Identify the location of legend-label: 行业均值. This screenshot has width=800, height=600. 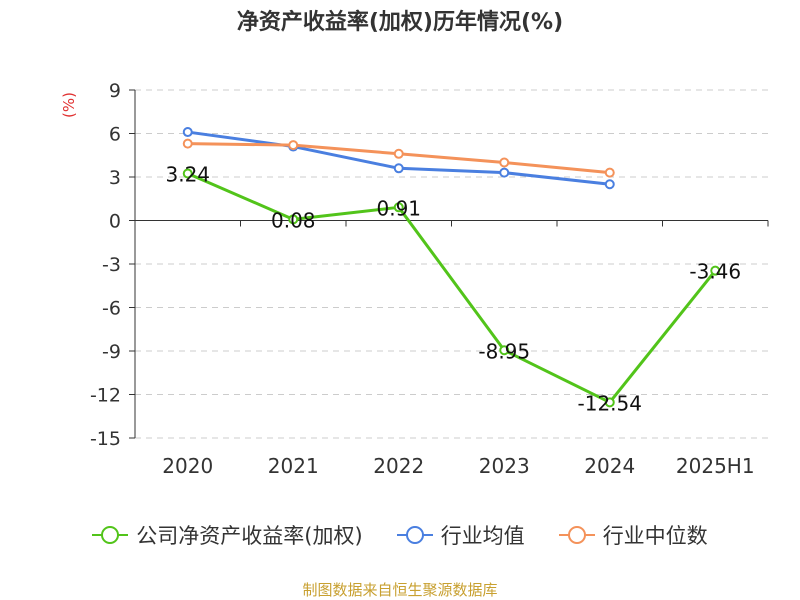
(482, 536).